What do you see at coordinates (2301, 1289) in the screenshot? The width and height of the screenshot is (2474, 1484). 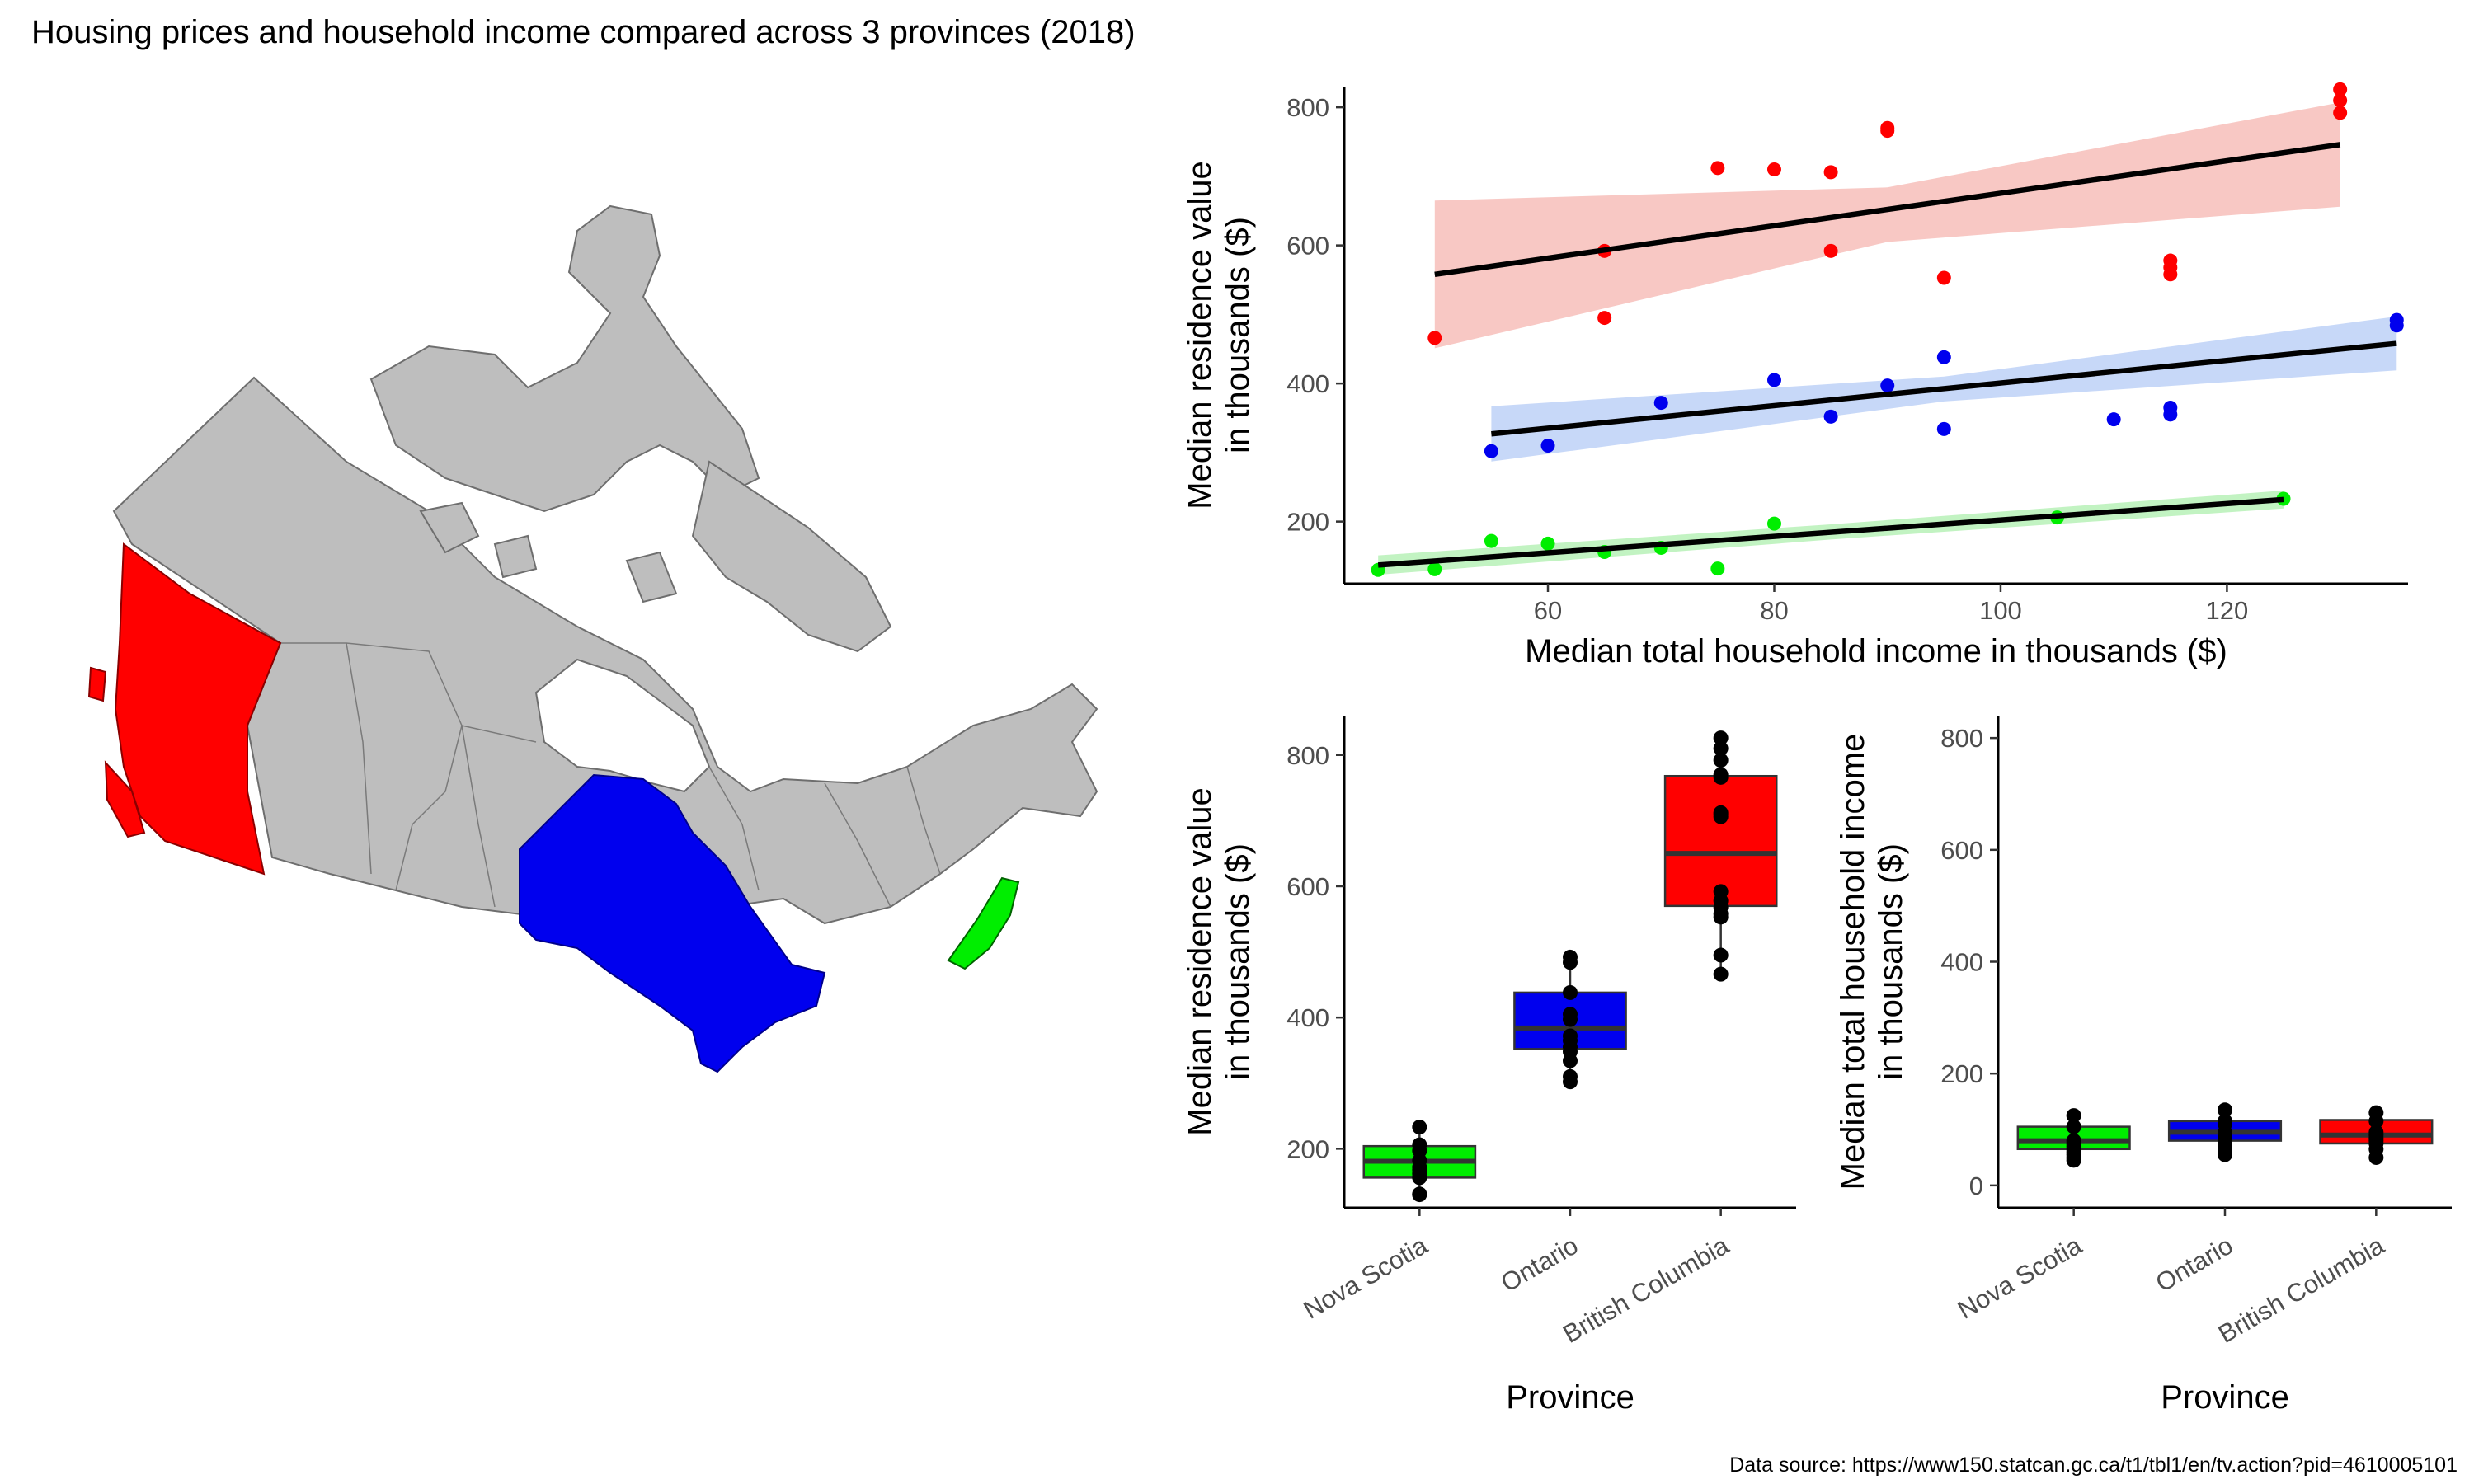 I see `x-tick-label: British Columbia` at bounding box center [2301, 1289].